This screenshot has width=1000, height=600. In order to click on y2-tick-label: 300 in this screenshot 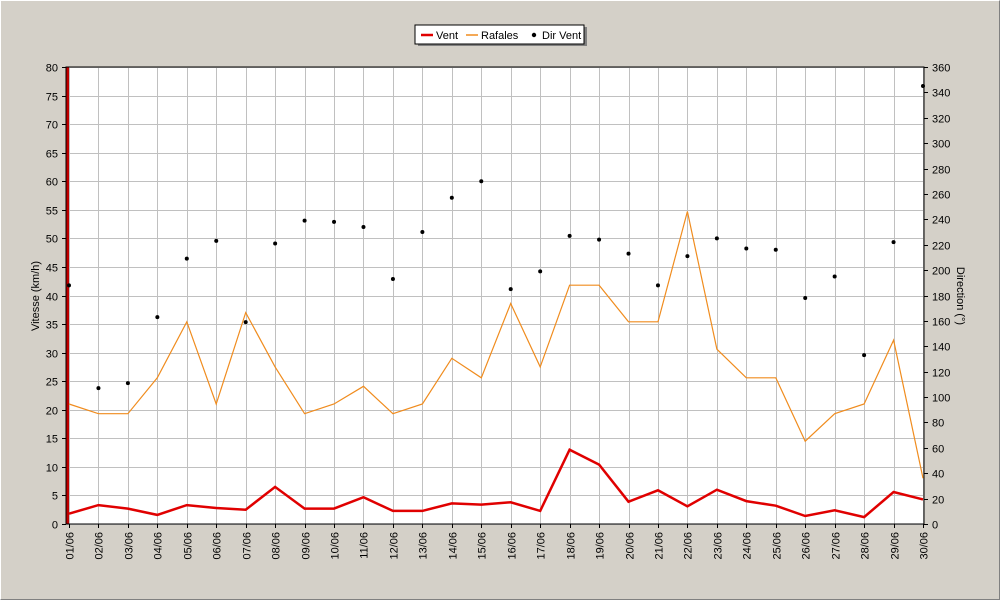, I will do `click(941, 145)`.